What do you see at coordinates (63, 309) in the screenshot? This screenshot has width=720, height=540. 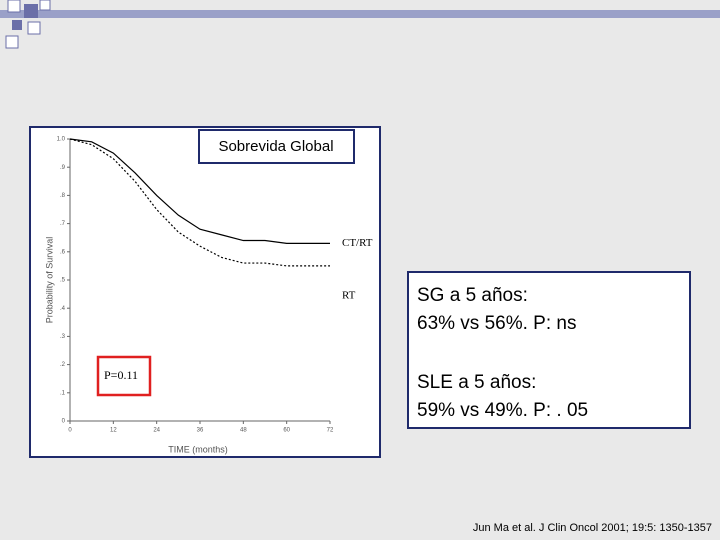 I see `y-tick-label: .4` at bounding box center [63, 309].